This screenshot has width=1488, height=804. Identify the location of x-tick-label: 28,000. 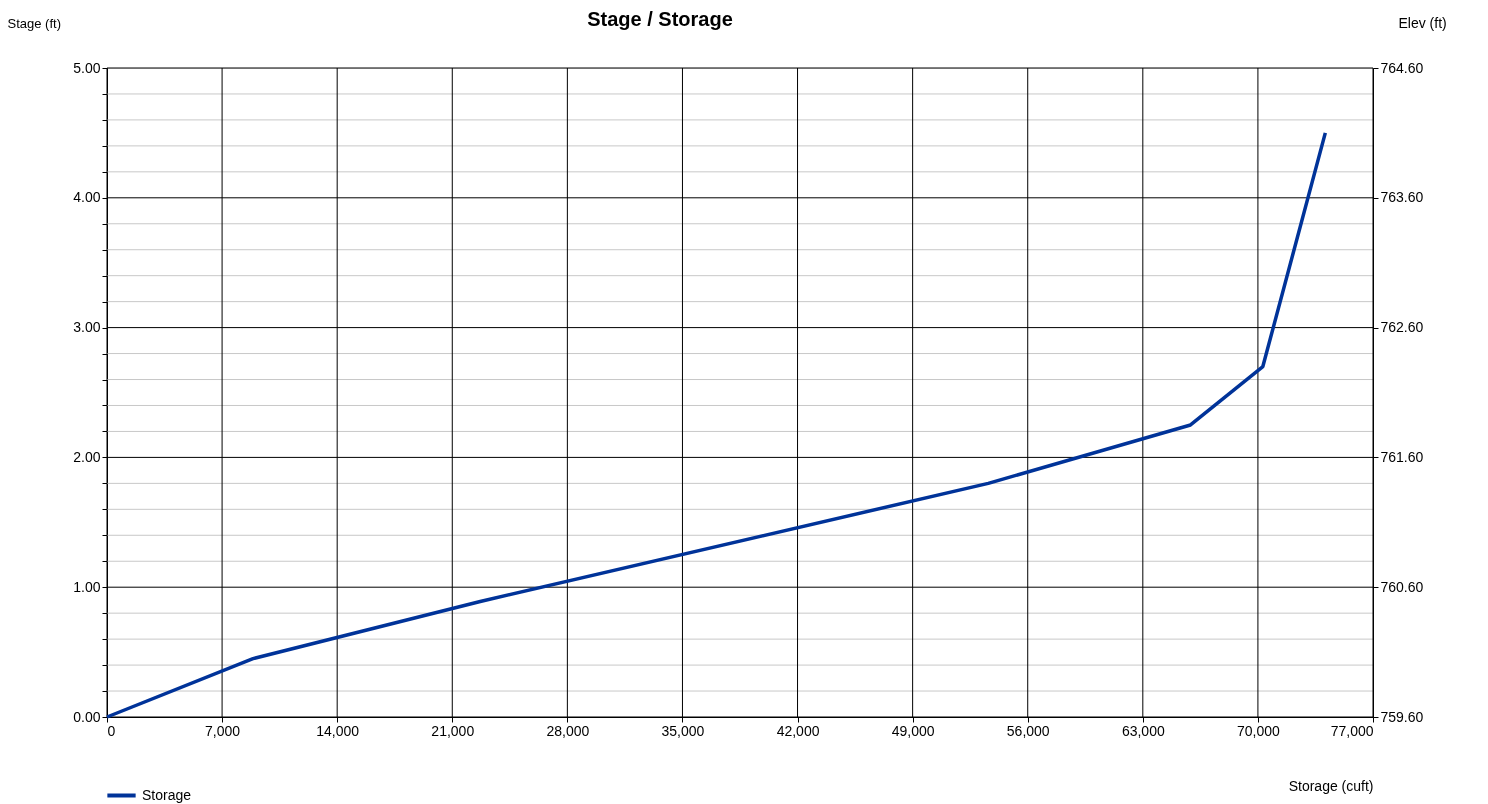
(568, 730).